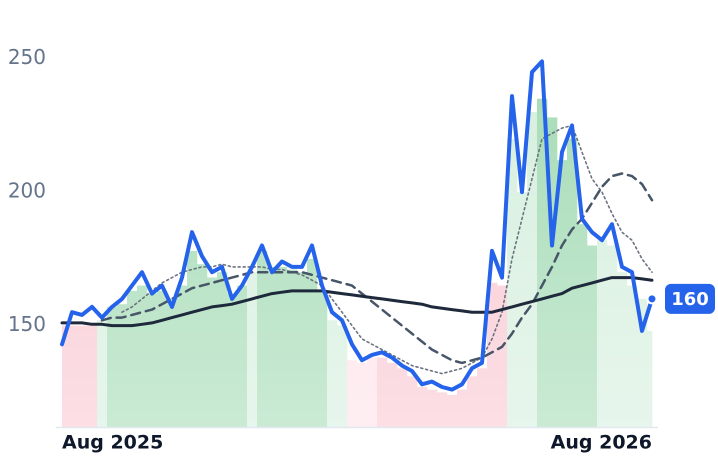 The width and height of the screenshot is (718, 464). Describe the element at coordinates (27, 191) in the screenshot. I see `y-tick-label: 200` at that location.